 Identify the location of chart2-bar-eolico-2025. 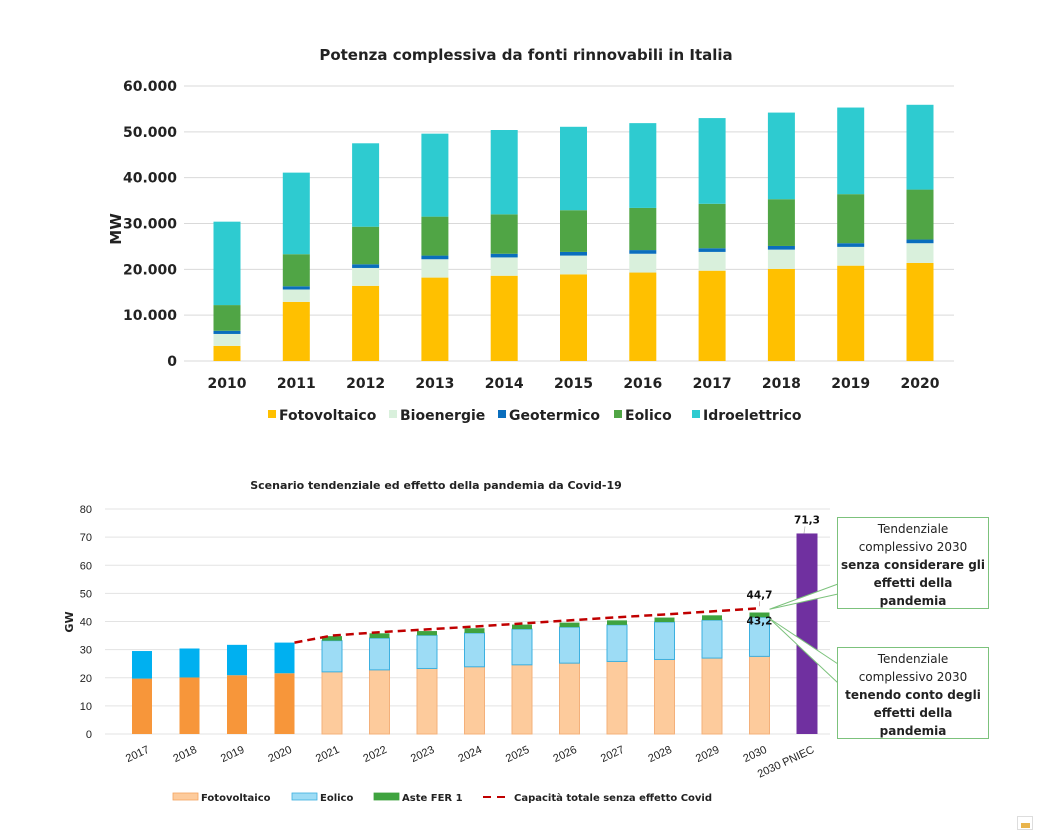
(522, 647).